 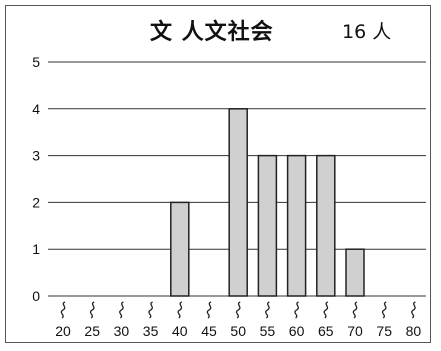 I want to click on x-tick-label: 65, so click(x=326, y=331).